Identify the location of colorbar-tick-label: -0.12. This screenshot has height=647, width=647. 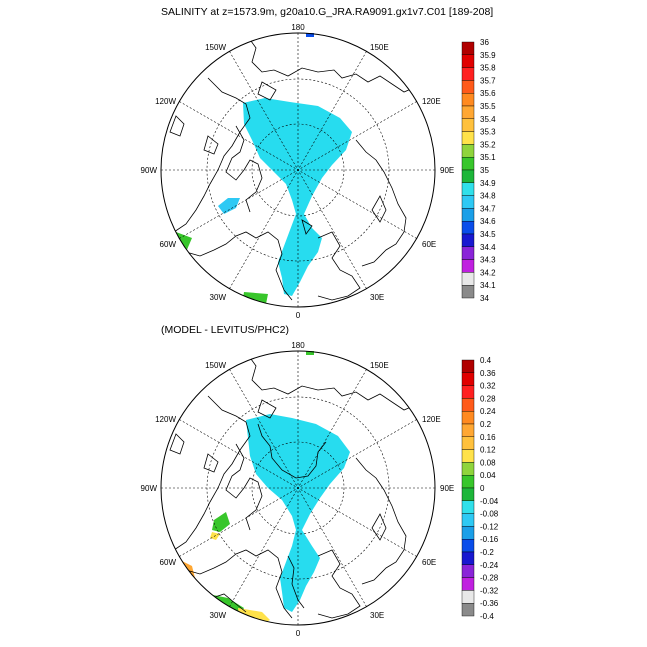
(489, 526).